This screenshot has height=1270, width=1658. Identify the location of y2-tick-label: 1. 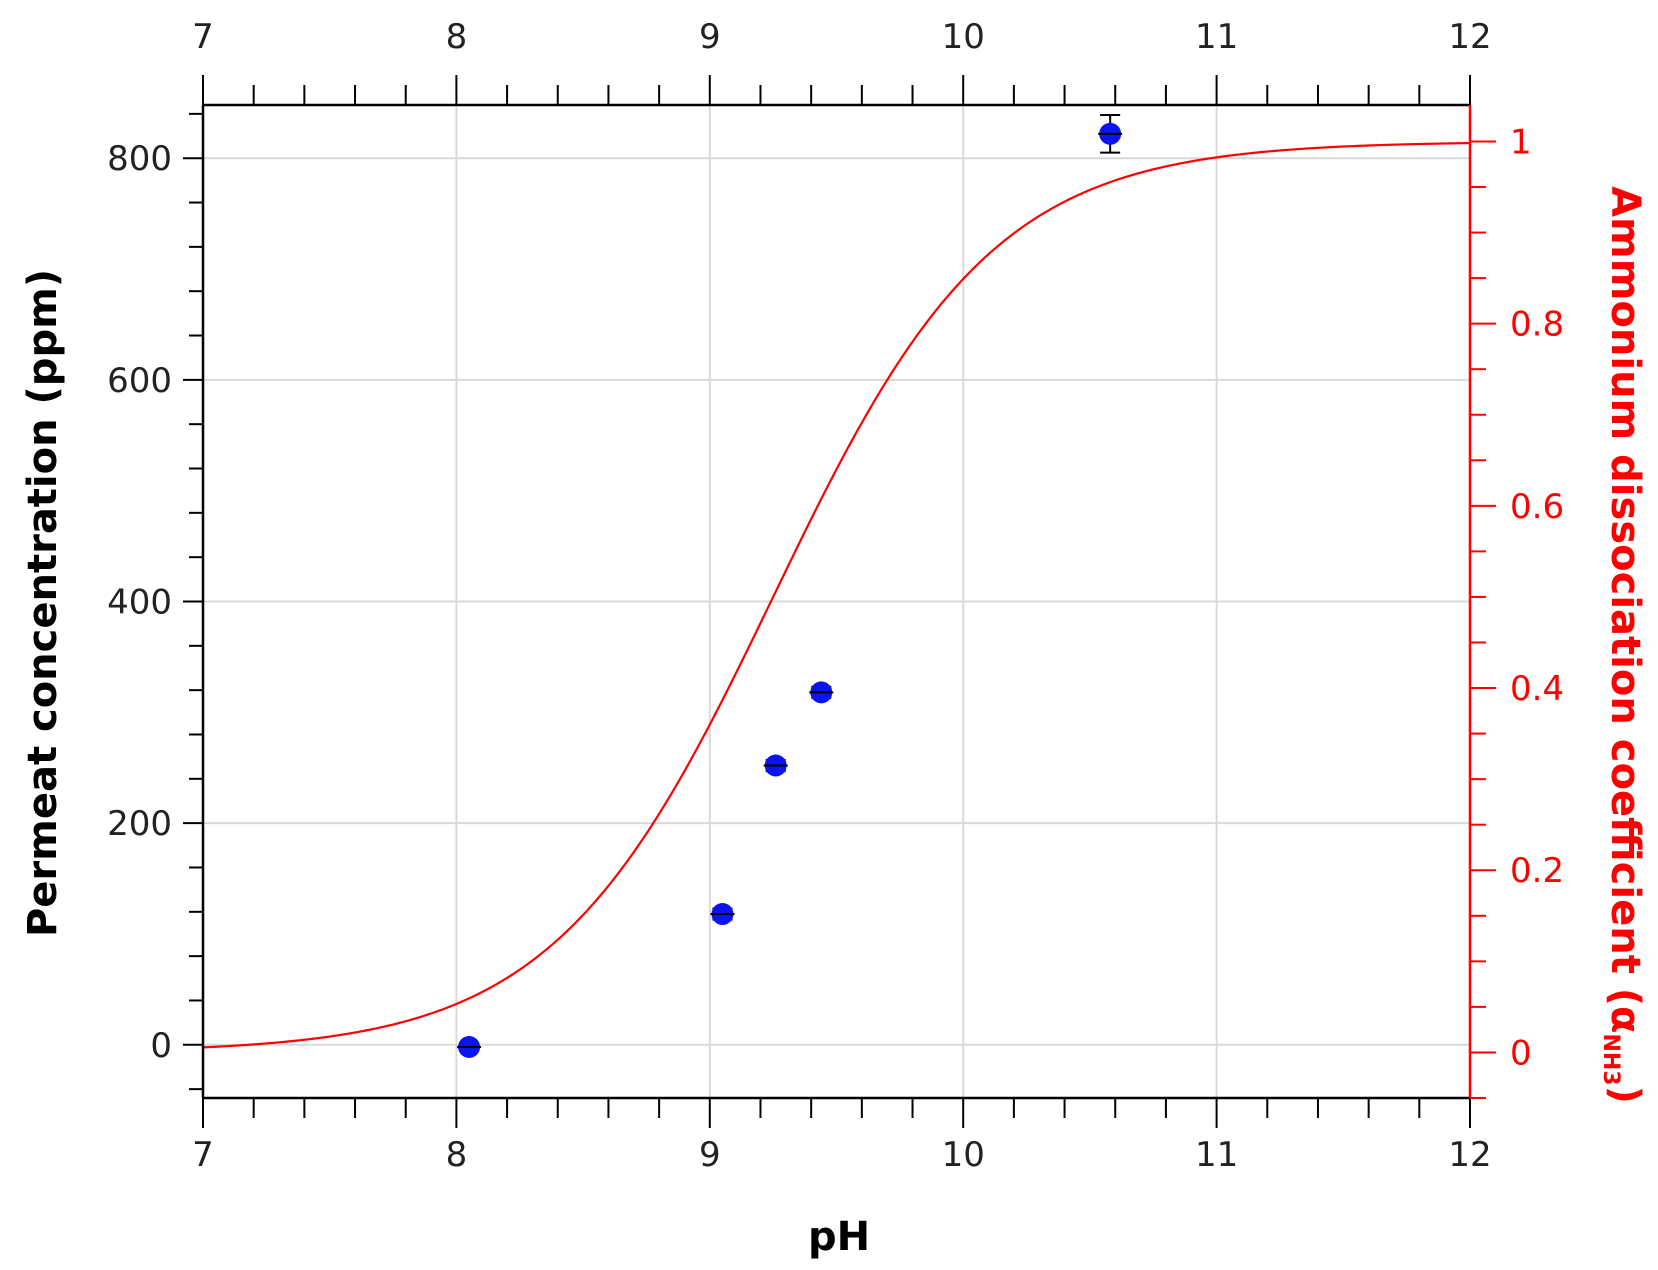
(1521, 142).